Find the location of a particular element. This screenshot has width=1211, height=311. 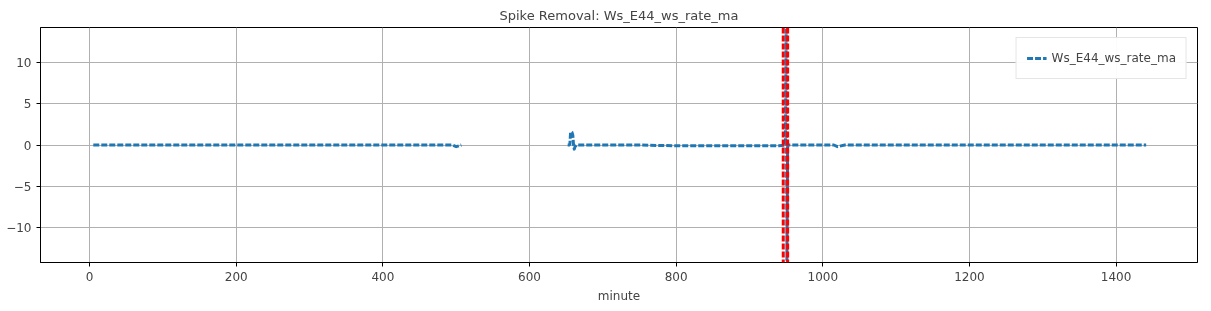

y-tick-label: 0 is located at coordinates (27, 145).